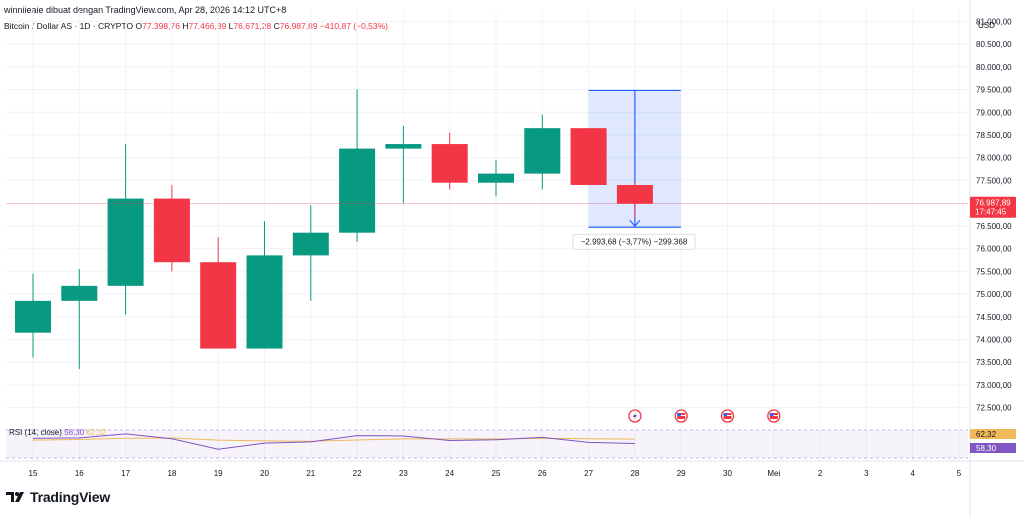  Describe the element at coordinates (959, 473) in the screenshot. I see `time-tick-label: 5` at that location.